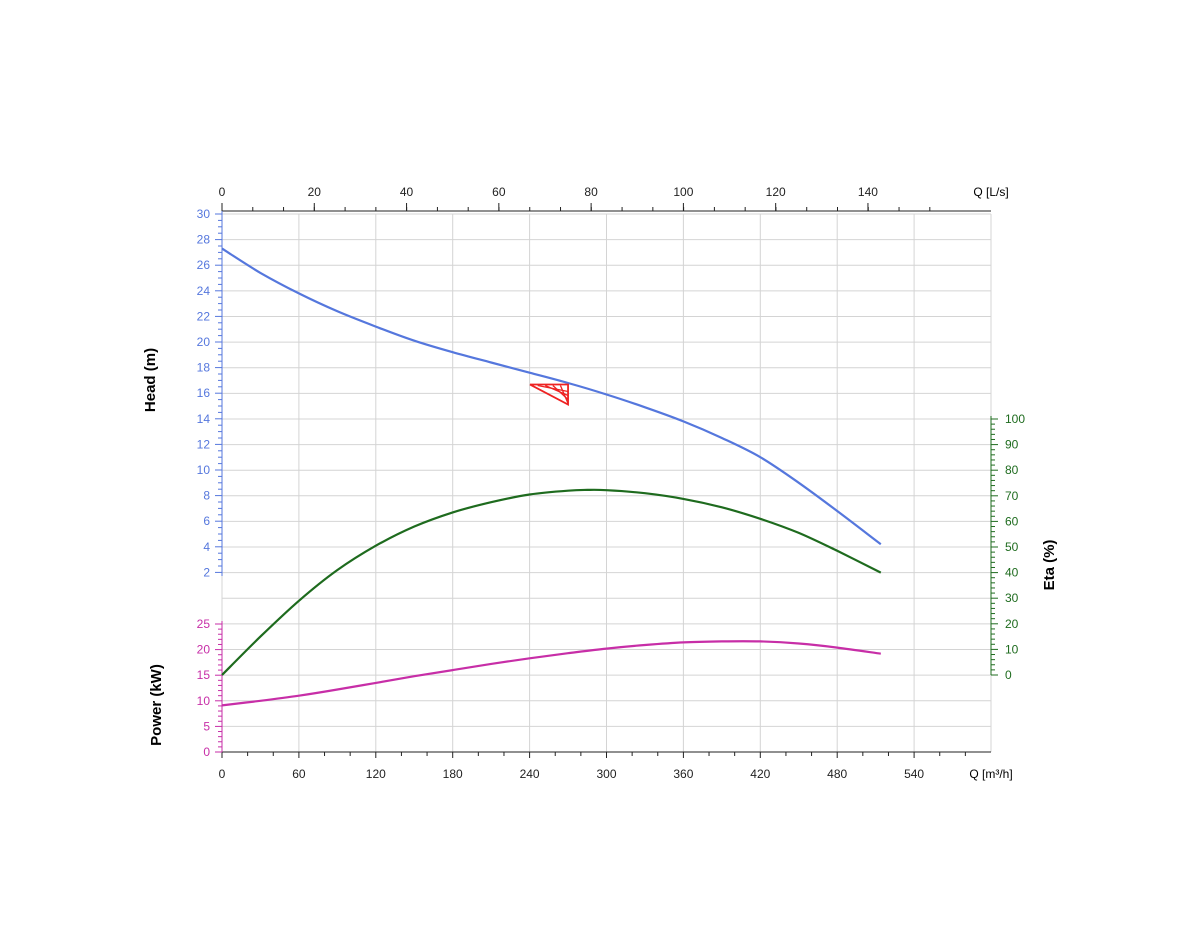  What do you see at coordinates (407, 192) in the screenshot?
I see `x-top-tick-label: 40` at bounding box center [407, 192].